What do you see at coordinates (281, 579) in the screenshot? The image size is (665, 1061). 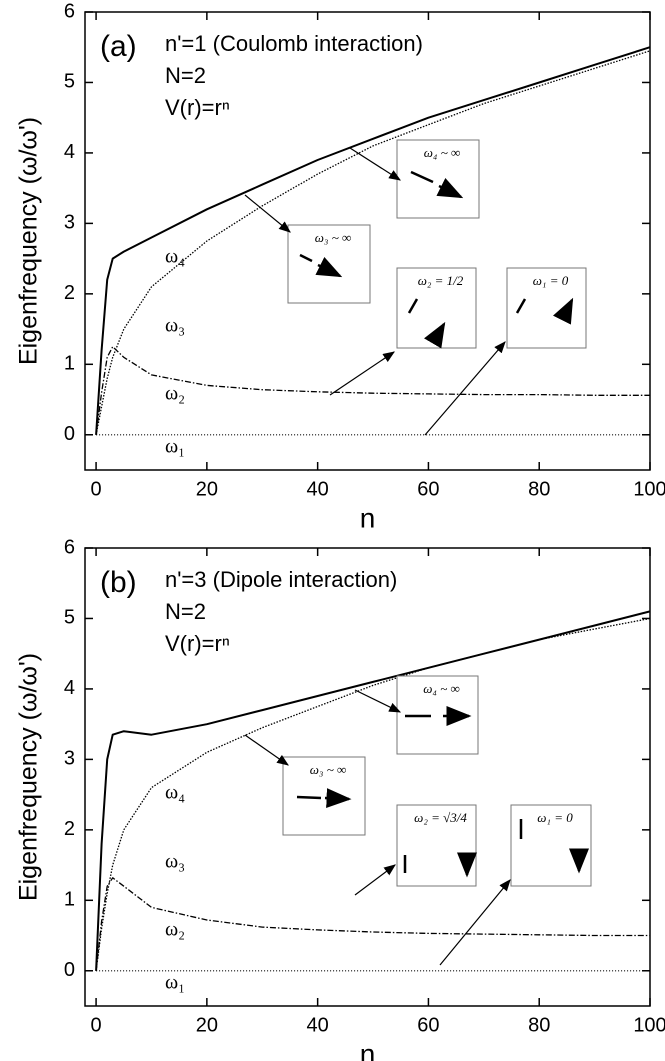 I see `annotation: n'=3 (Dipole interaction)` at bounding box center [281, 579].